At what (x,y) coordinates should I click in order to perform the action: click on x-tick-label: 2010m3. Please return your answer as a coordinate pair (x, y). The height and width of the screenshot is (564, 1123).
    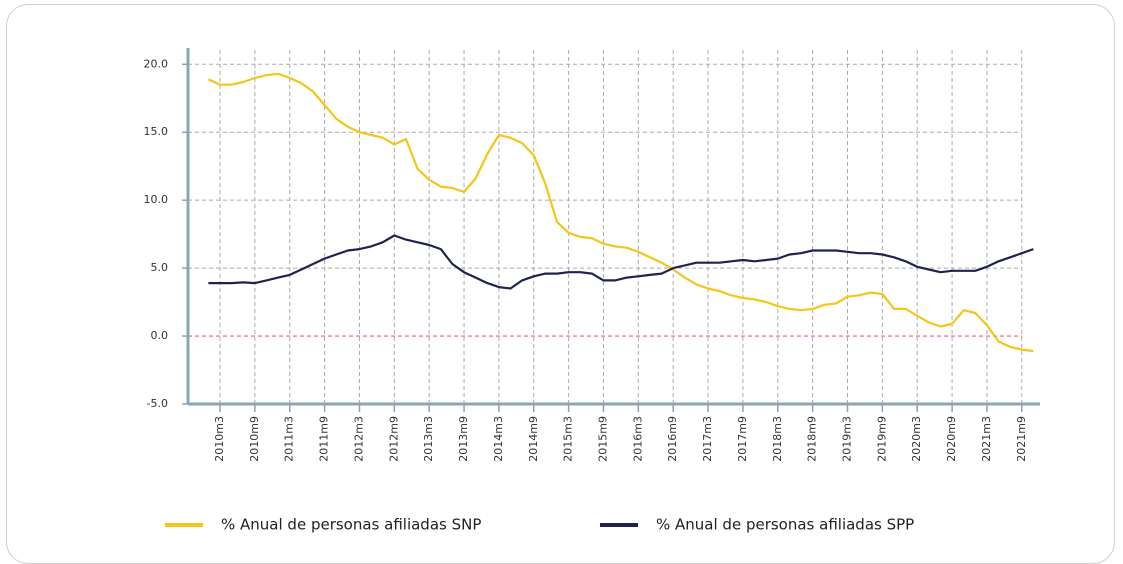
    Looking at the image, I should click on (219, 439).